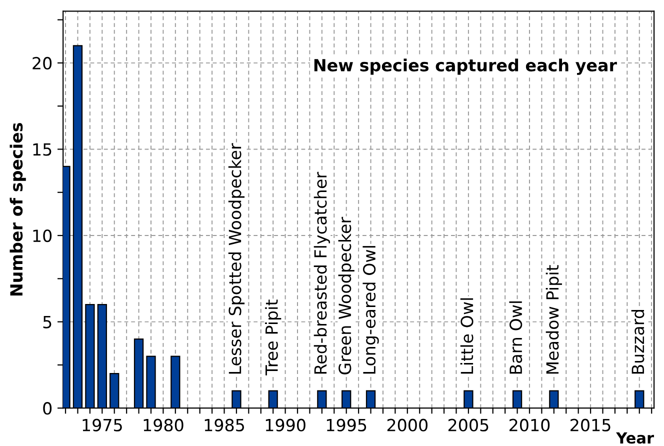 The image size is (664, 446). Describe the element at coordinates (47, 408) in the screenshot. I see `y-tick-label: 0` at that location.